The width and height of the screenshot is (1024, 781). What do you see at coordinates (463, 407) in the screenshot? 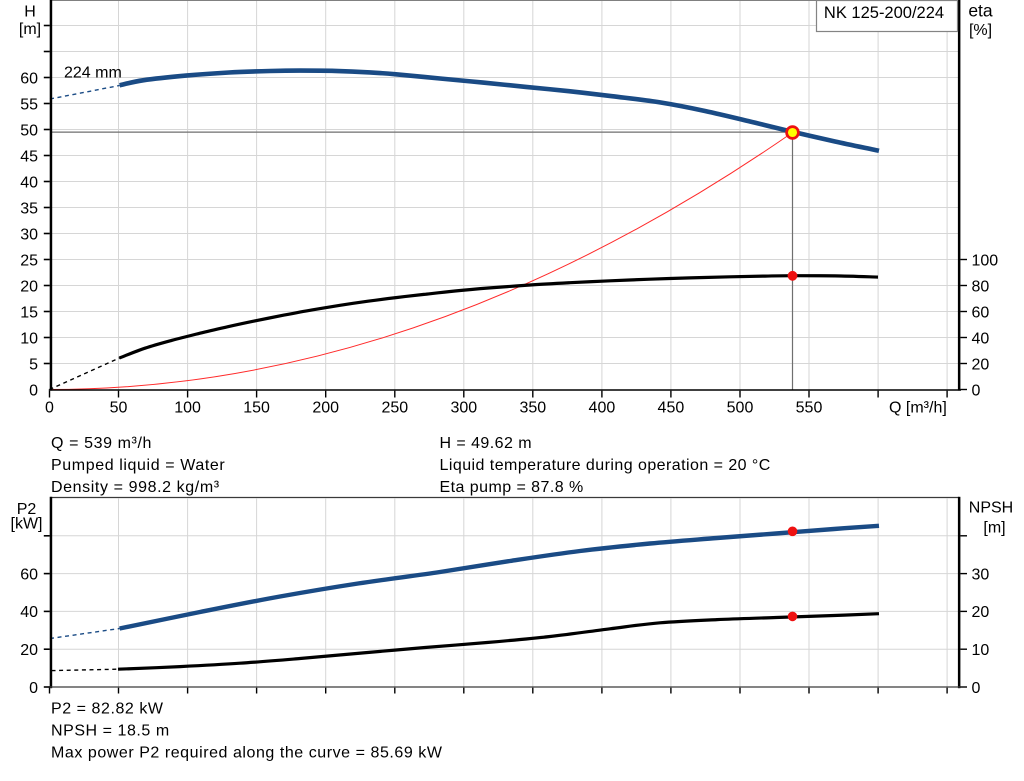
I see `svg-text: 300` at bounding box center [463, 407].